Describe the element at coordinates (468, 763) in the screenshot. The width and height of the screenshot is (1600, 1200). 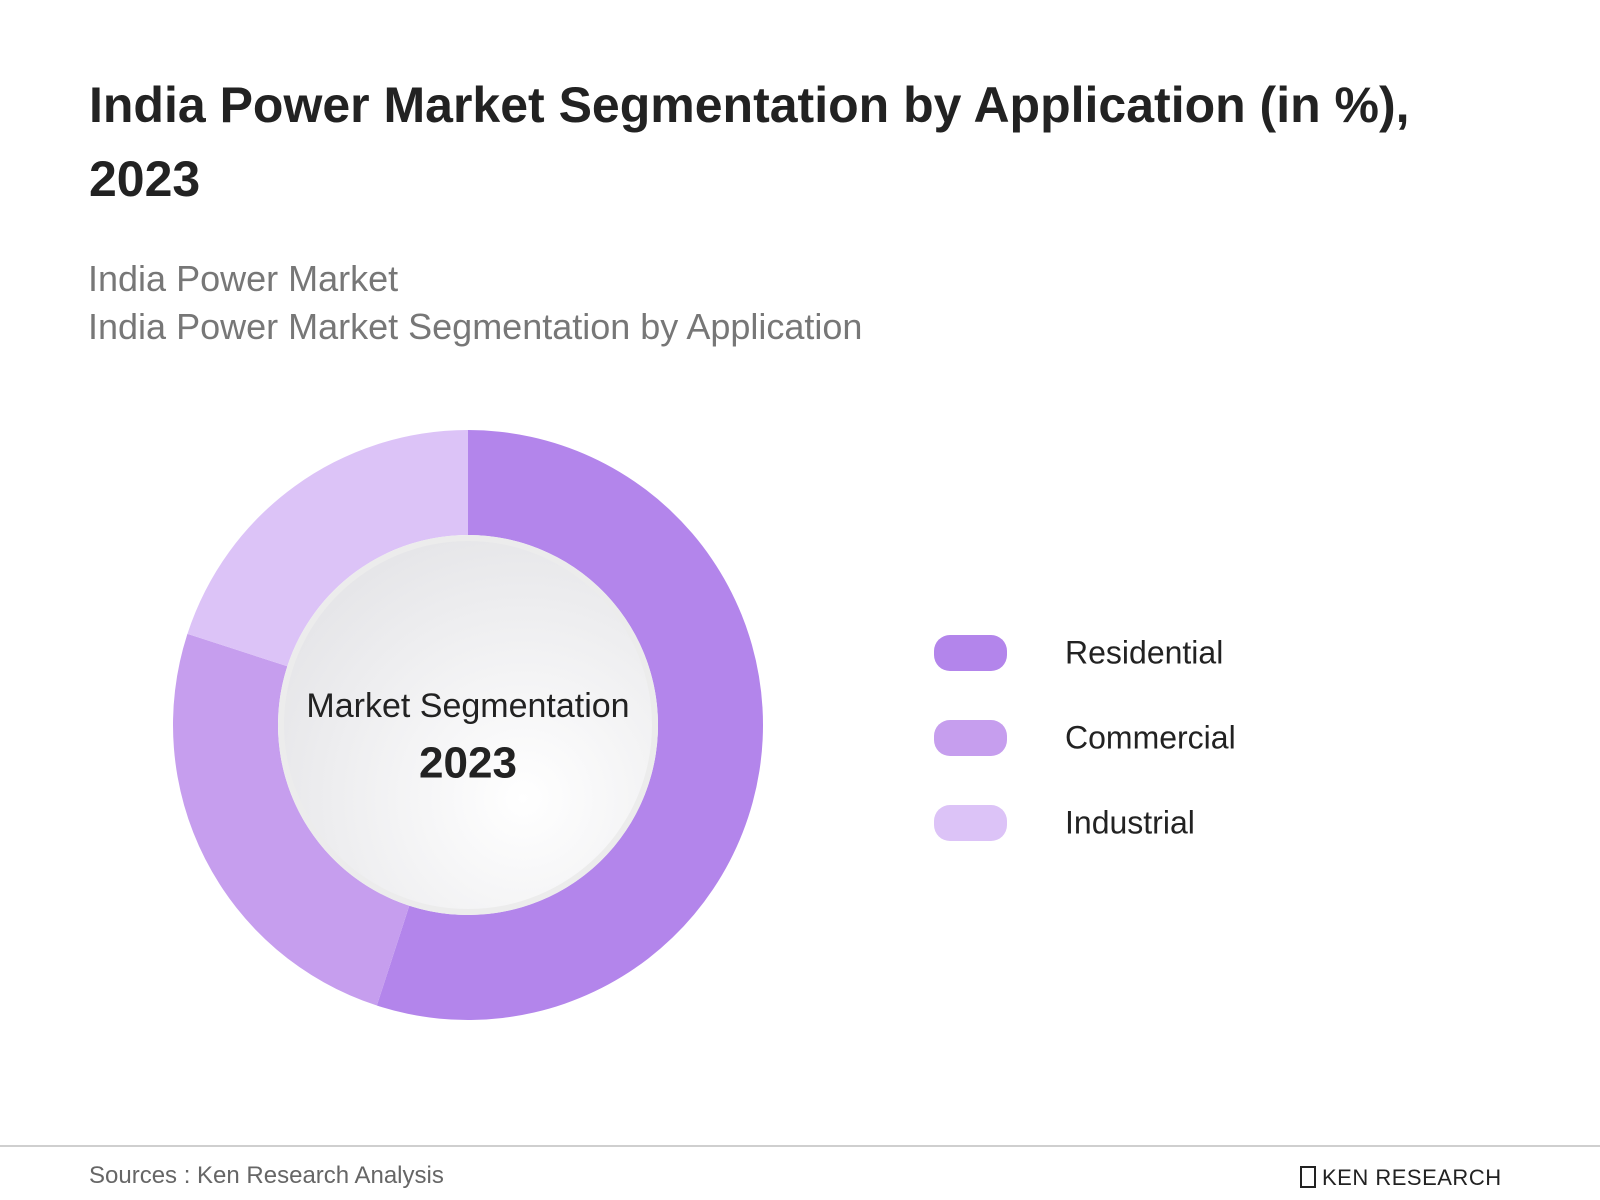
I see `center-year: 2023` at that location.